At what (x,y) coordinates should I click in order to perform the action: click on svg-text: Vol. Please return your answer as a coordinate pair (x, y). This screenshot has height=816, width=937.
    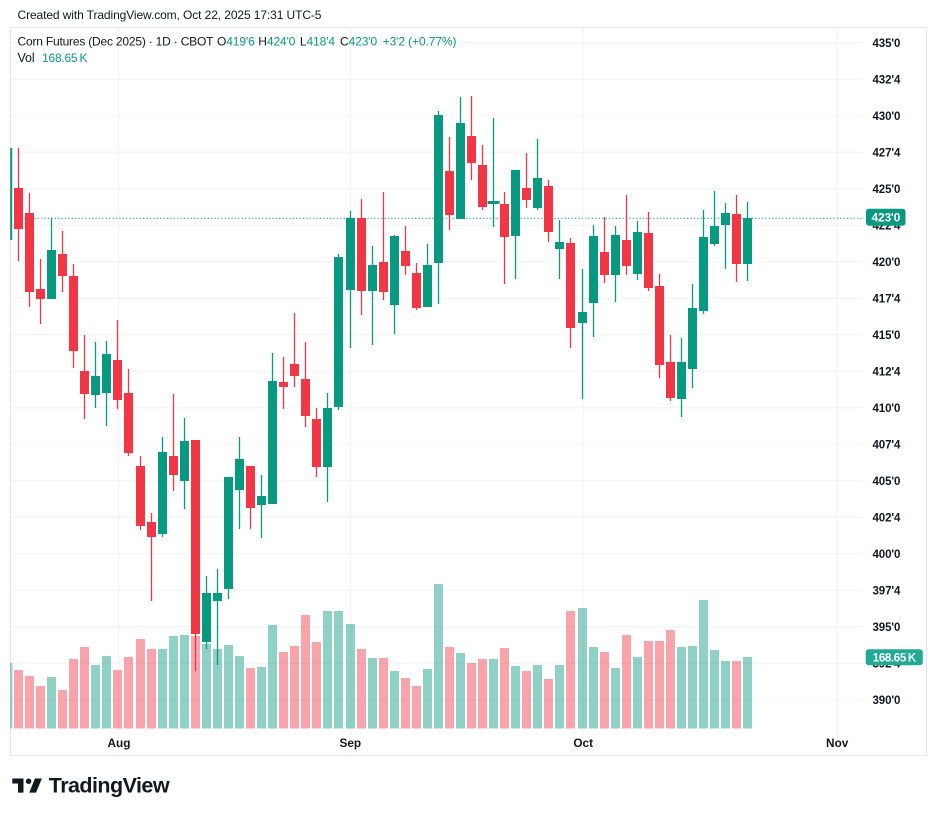
    Looking at the image, I should click on (26, 58).